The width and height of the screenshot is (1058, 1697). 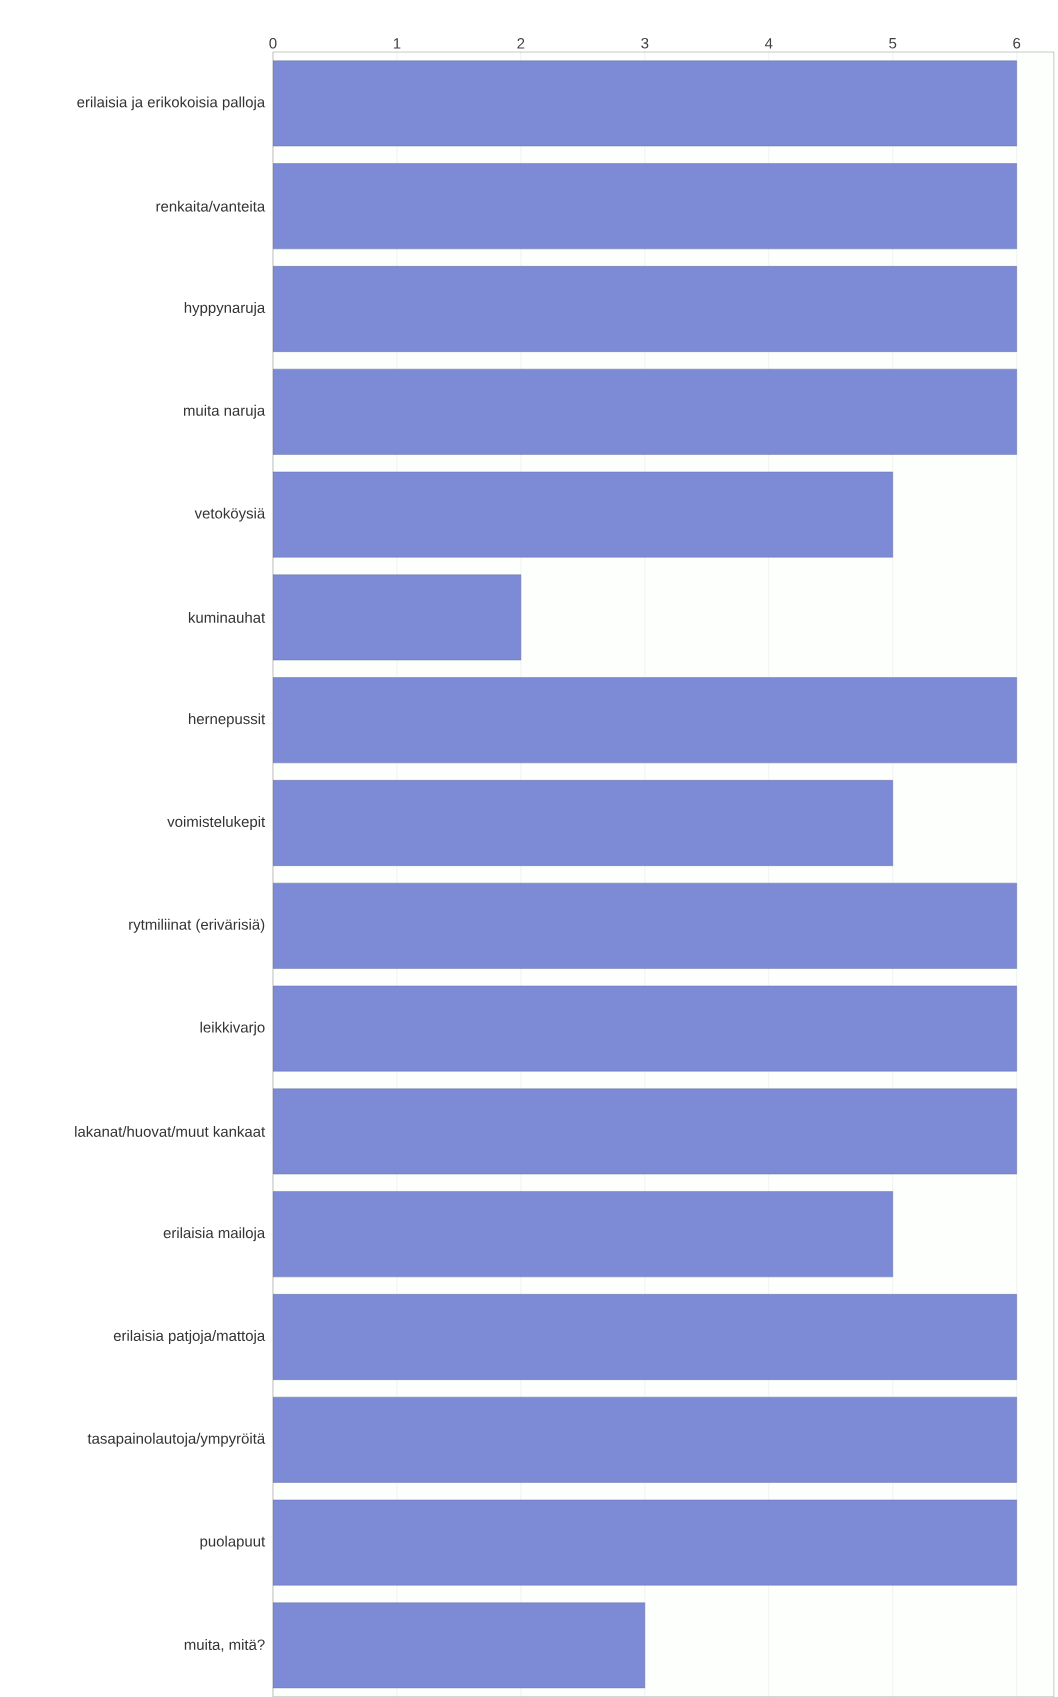 I want to click on y-tick-label: erilaisia ja erikokoisia palloja, so click(x=171, y=103).